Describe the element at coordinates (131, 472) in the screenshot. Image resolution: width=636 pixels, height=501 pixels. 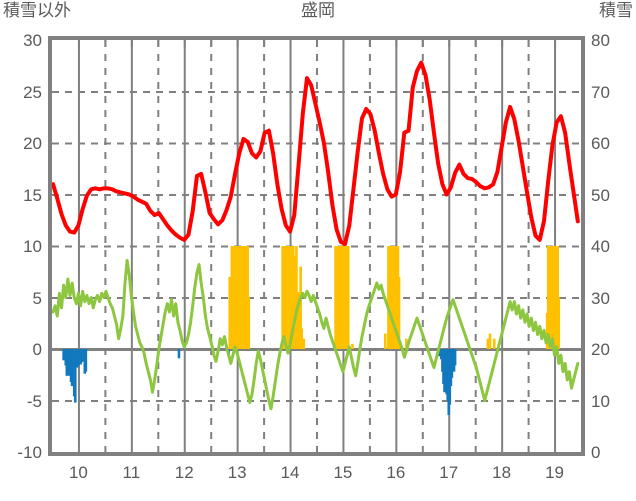
I see `x-tick-label: 11` at that location.